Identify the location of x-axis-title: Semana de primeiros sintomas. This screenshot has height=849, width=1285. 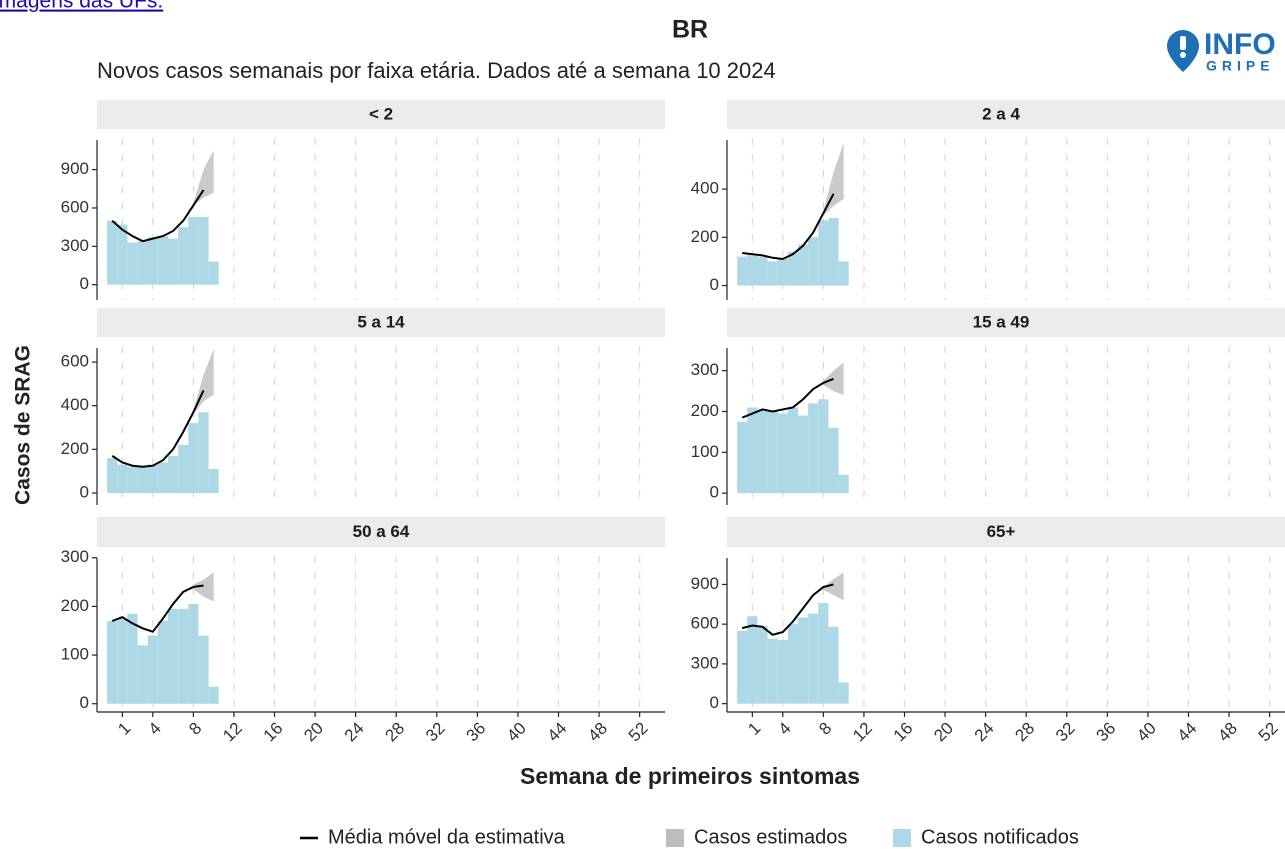
(690, 776).